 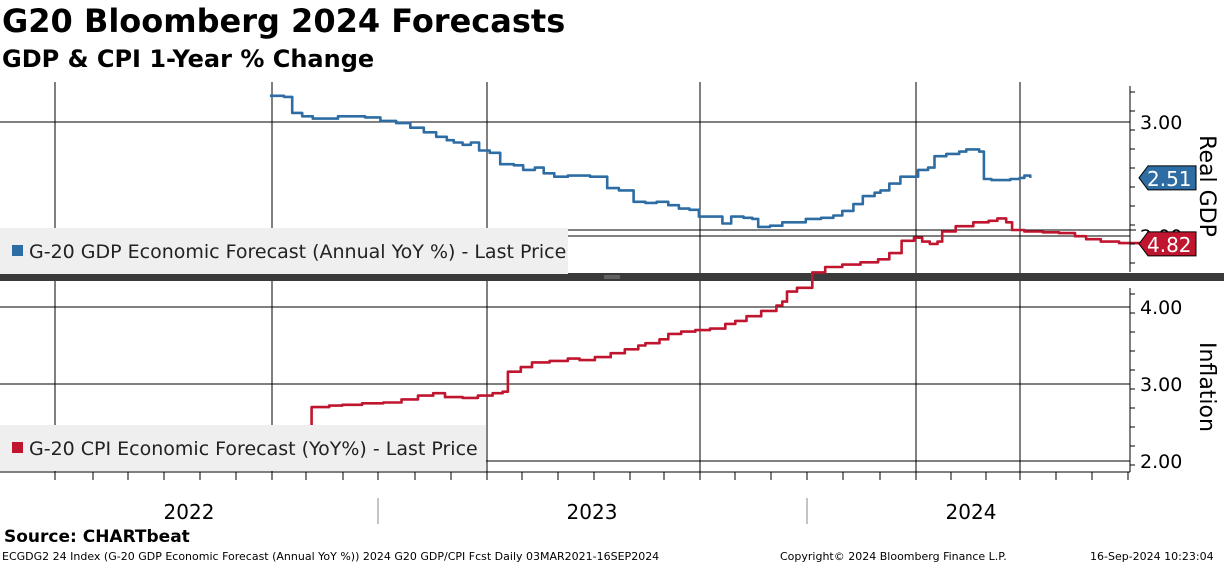 I want to click on panel-divider, so click(x=612, y=277).